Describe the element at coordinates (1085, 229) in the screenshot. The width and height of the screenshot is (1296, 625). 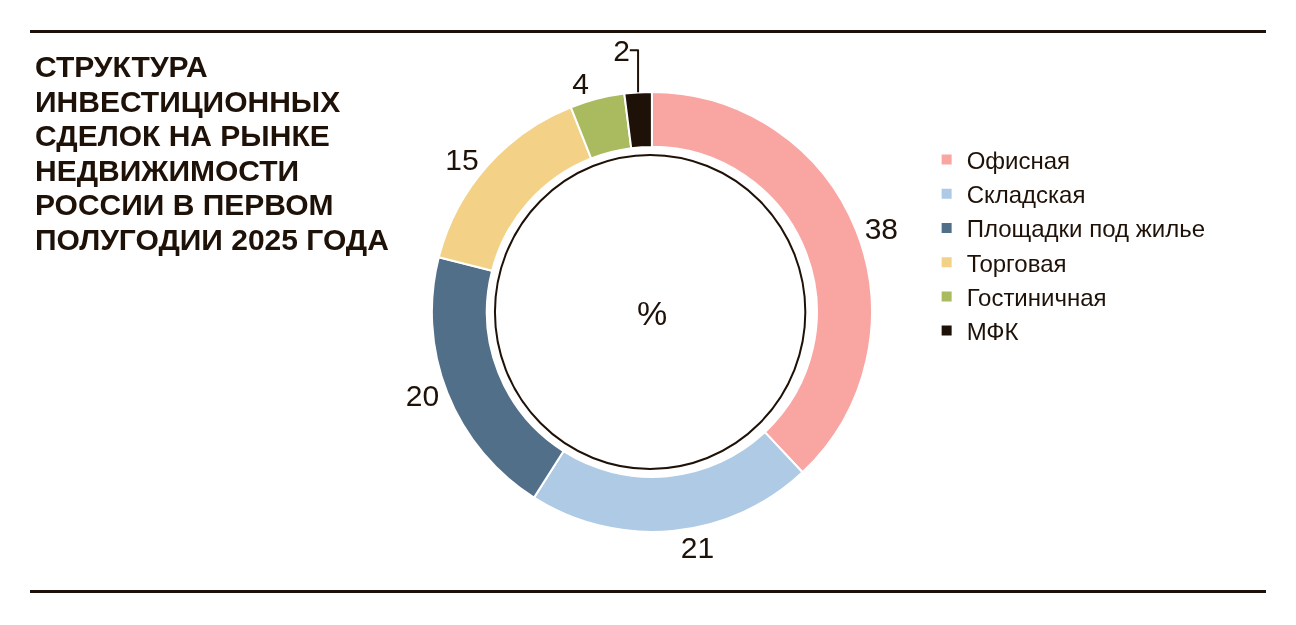
I see `legend-label: Площадки под жилье` at that location.